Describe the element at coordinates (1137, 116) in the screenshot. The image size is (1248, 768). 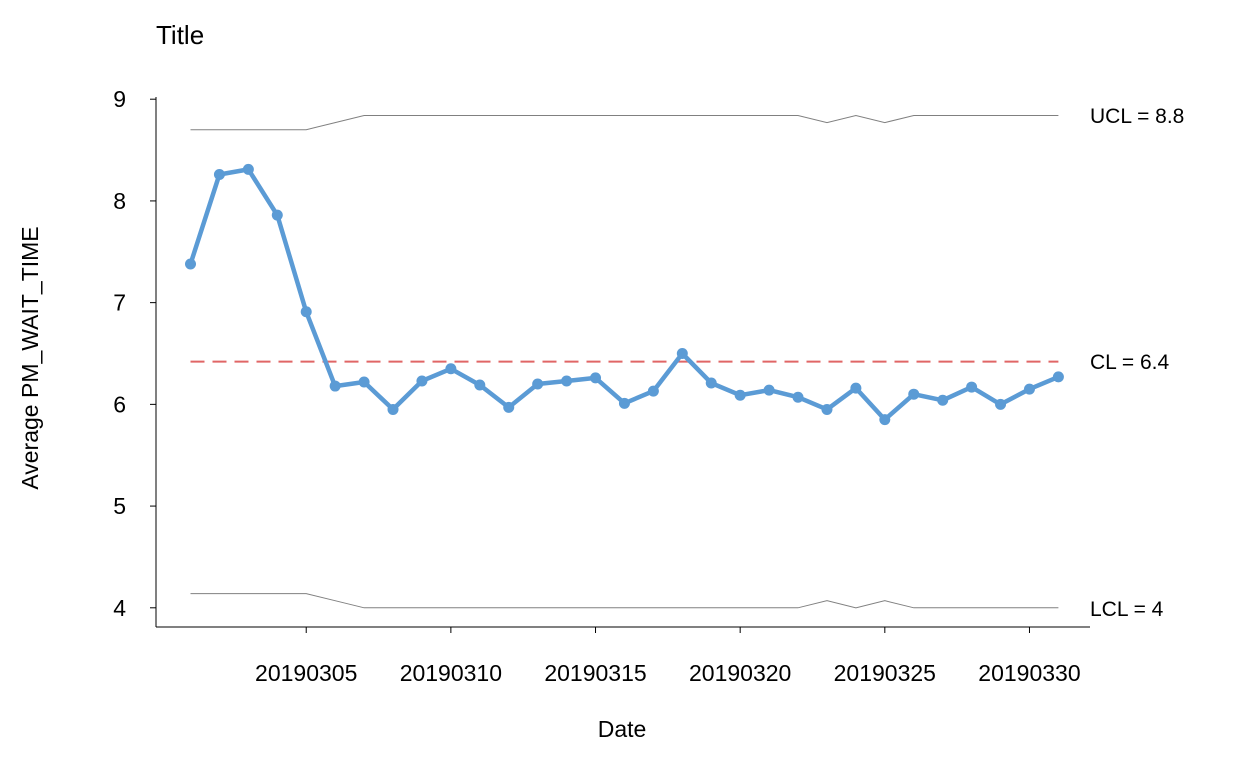
I see `ucl-label: UCL = 8.8` at that location.